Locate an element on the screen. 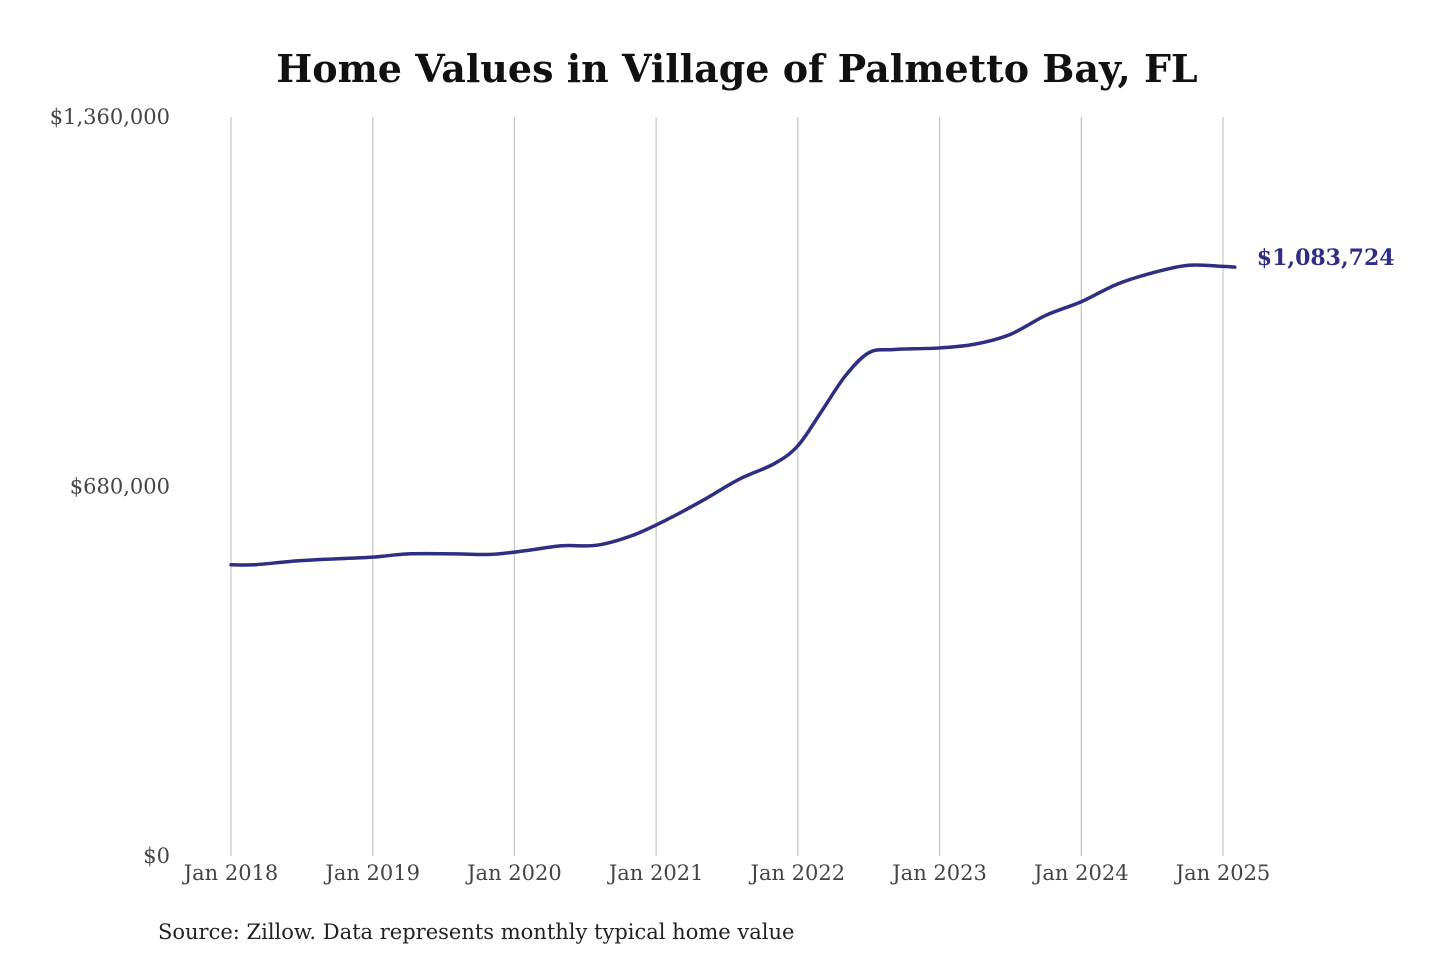 The image size is (1440, 964). y-tick-label: $0 is located at coordinates (156, 856).